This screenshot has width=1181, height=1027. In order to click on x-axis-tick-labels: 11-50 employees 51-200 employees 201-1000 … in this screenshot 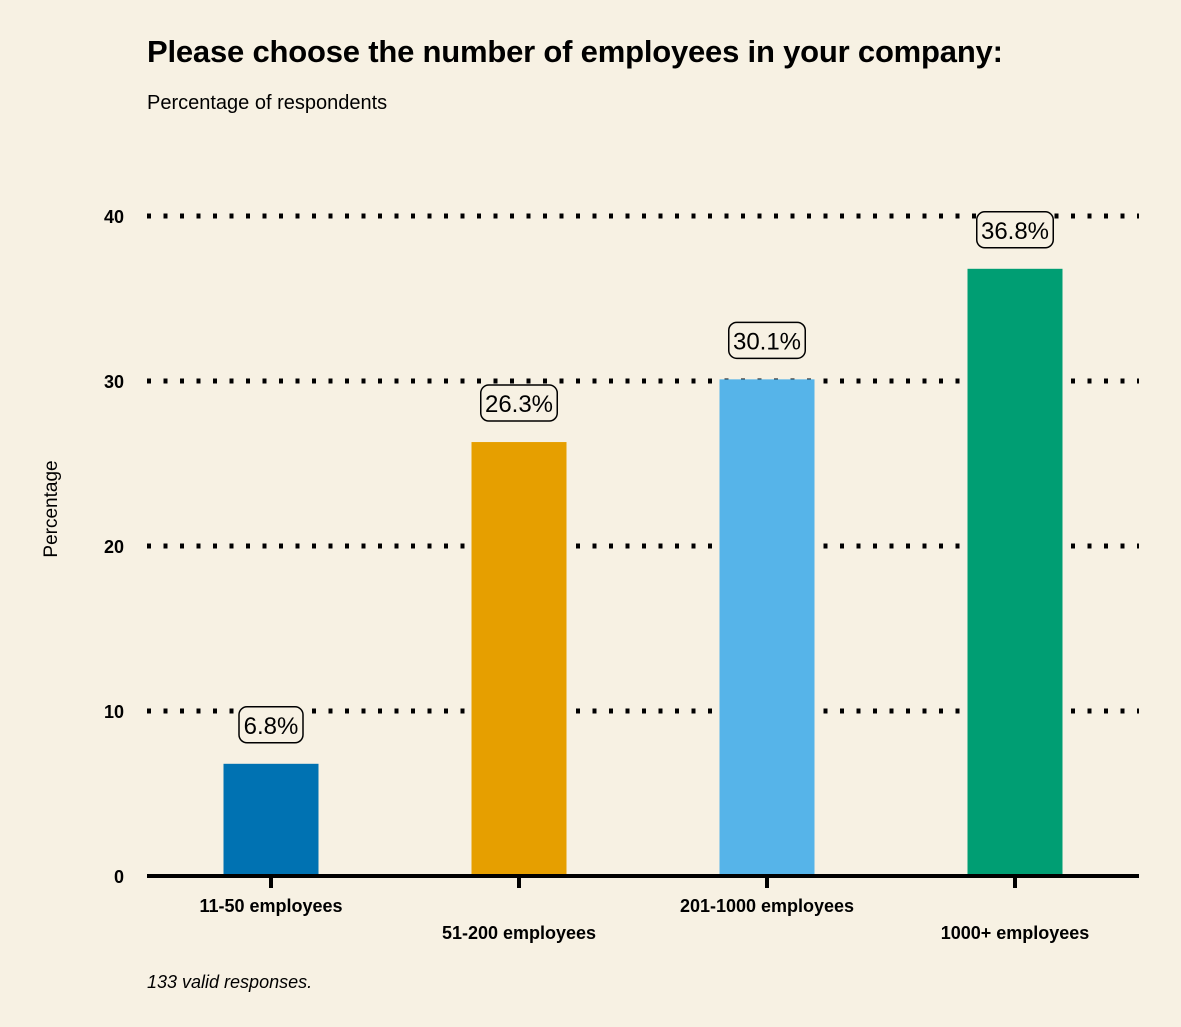, I will do `click(644, 919)`.